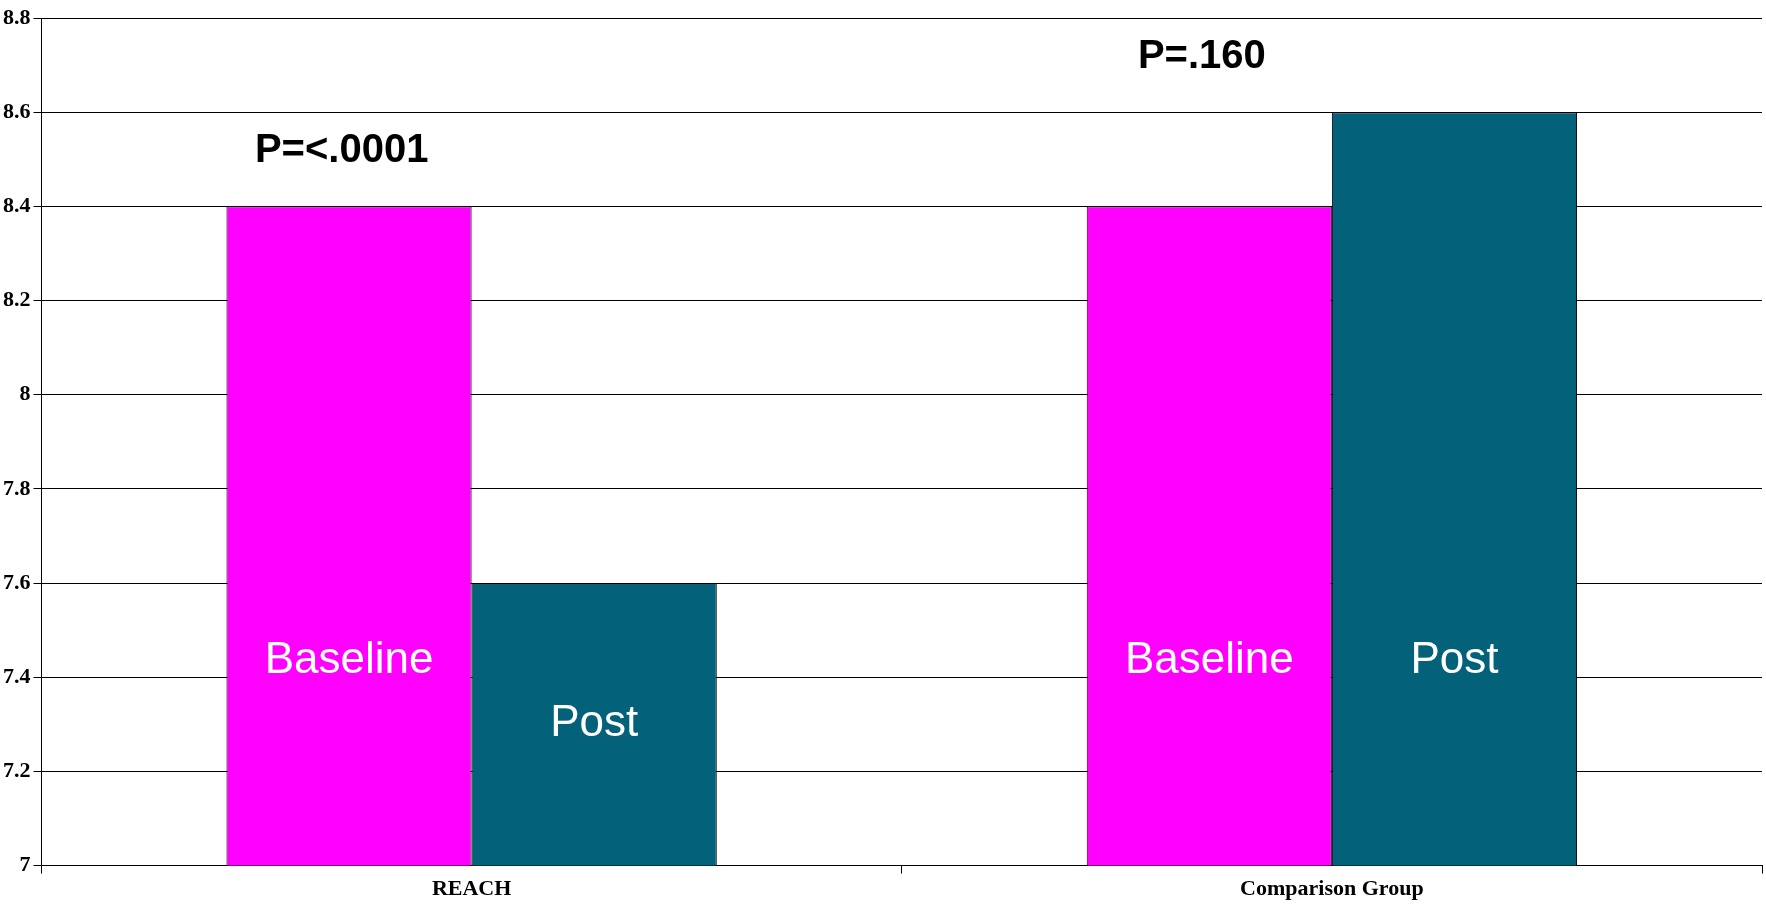  What do you see at coordinates (1209, 657) in the screenshot?
I see `text: Baseline` at bounding box center [1209, 657].